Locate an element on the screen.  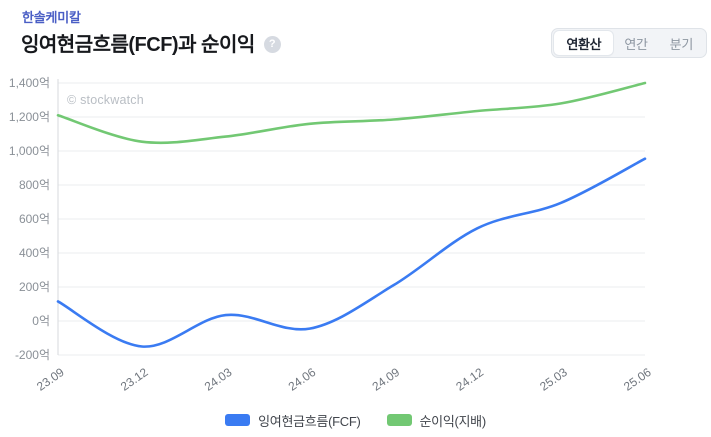
title-row: 잉여현금흐름(FCF)과 순이익 ? is located at coordinates (151, 42).